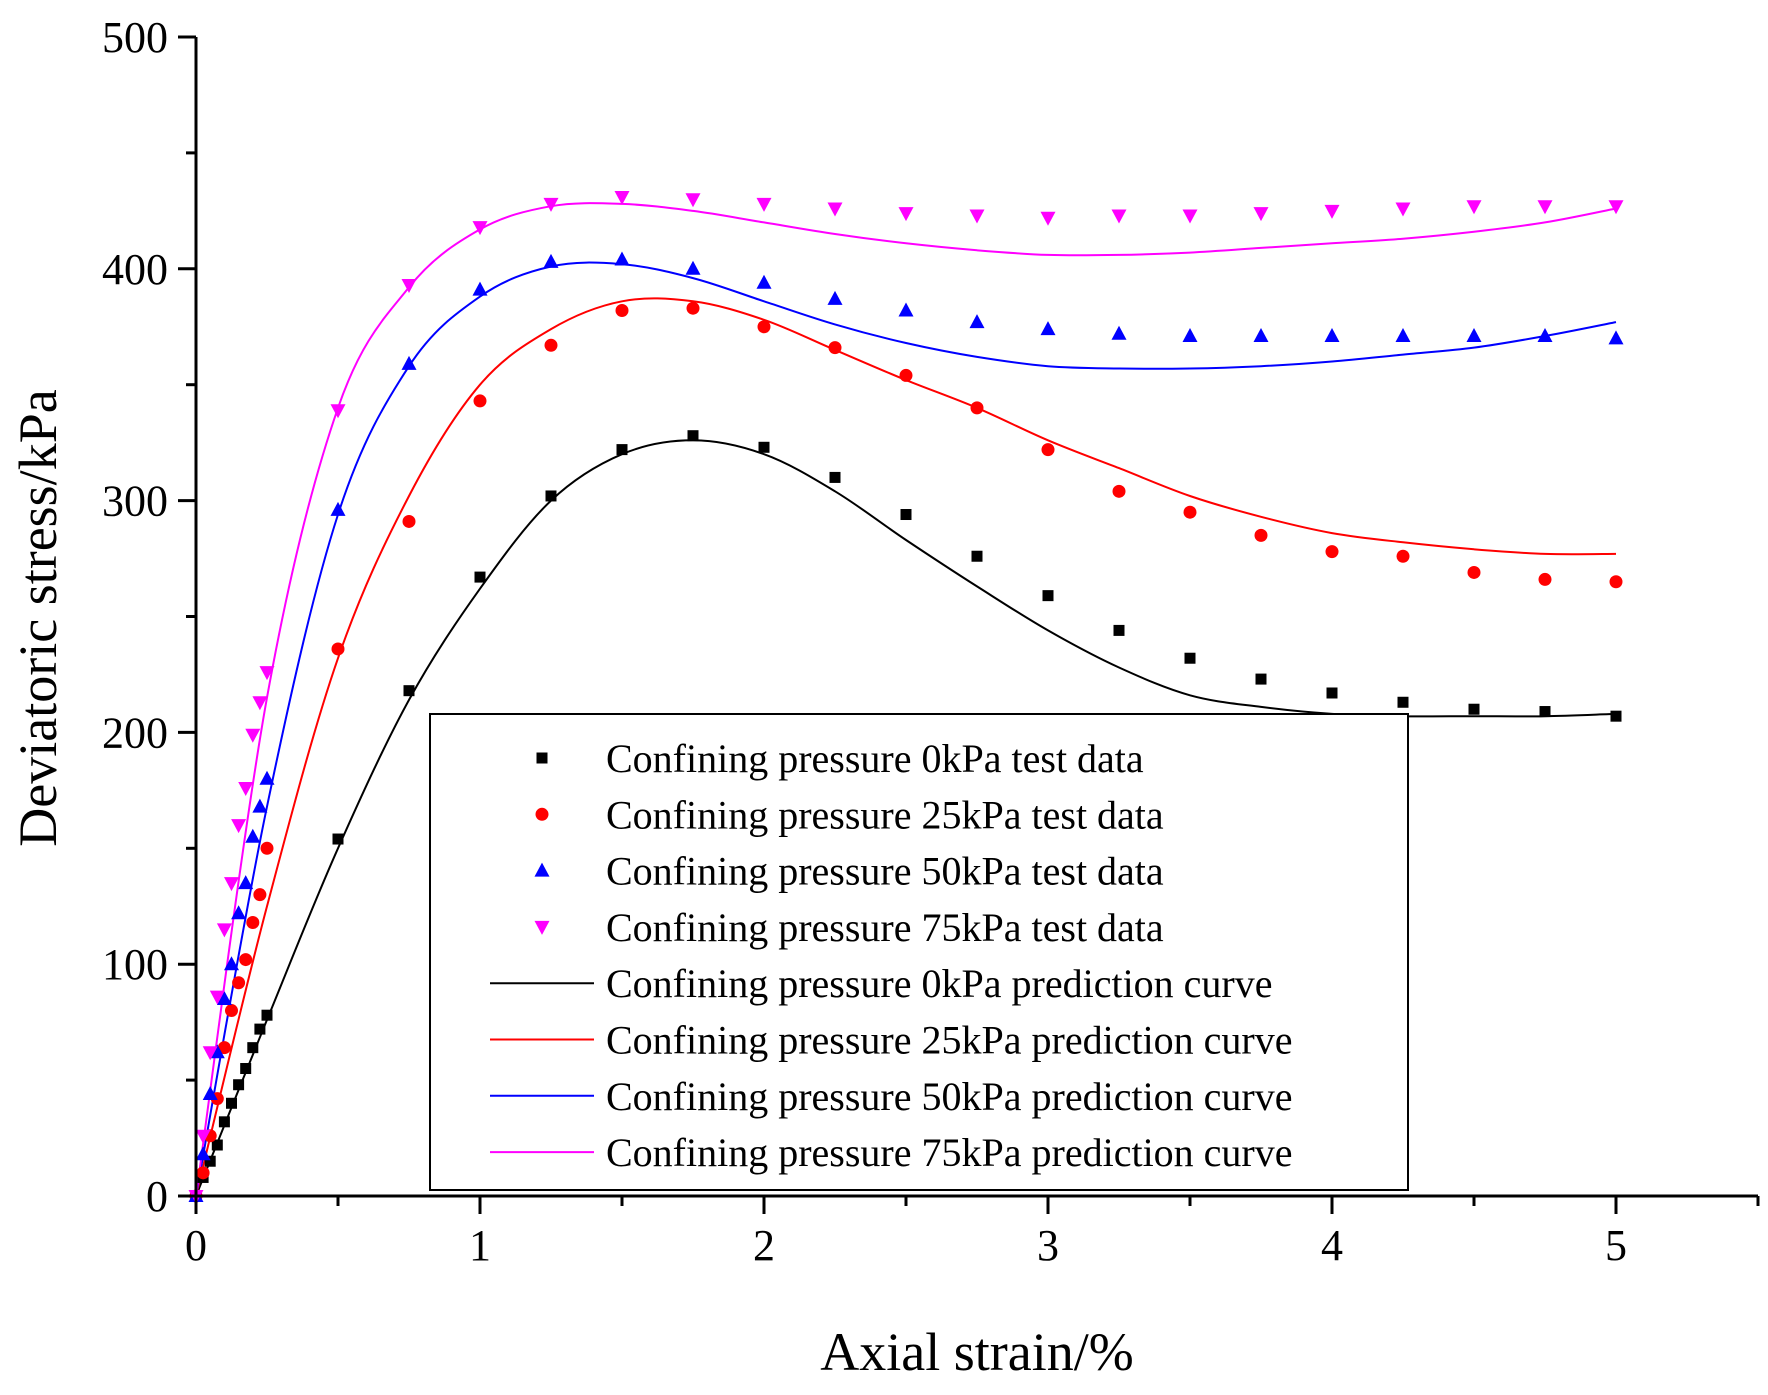 This screenshot has width=1768, height=1395. What do you see at coordinates (764, 1245) in the screenshot?
I see `x-tick-label: 2` at bounding box center [764, 1245].